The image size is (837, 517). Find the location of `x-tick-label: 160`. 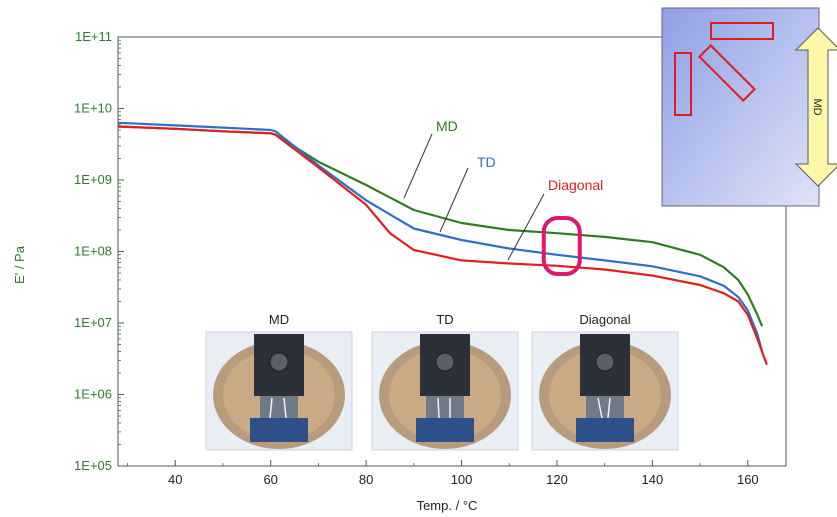

x-tick-label: 160 is located at coordinates (748, 479).